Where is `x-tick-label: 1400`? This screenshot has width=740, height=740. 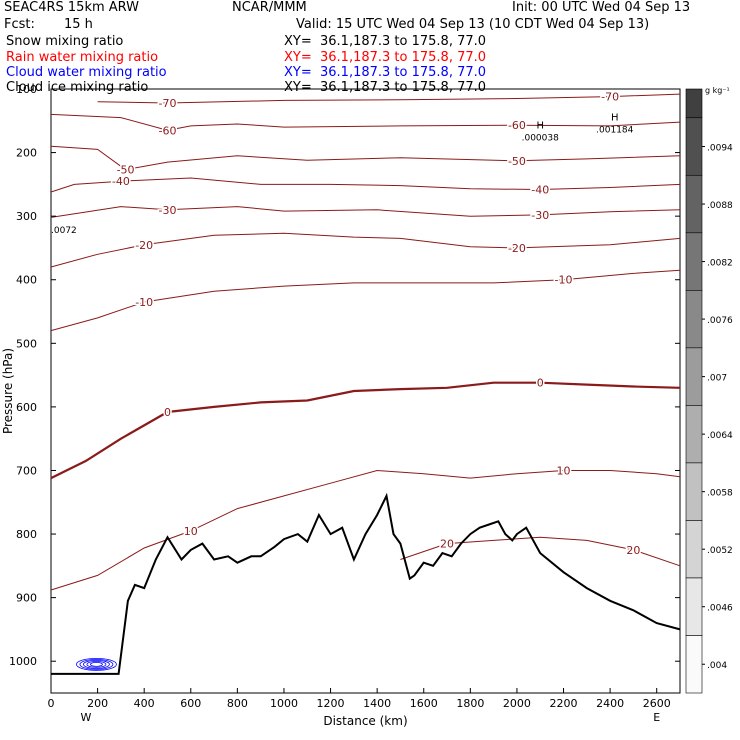
x-tick-label: 1400 is located at coordinates (377, 703).